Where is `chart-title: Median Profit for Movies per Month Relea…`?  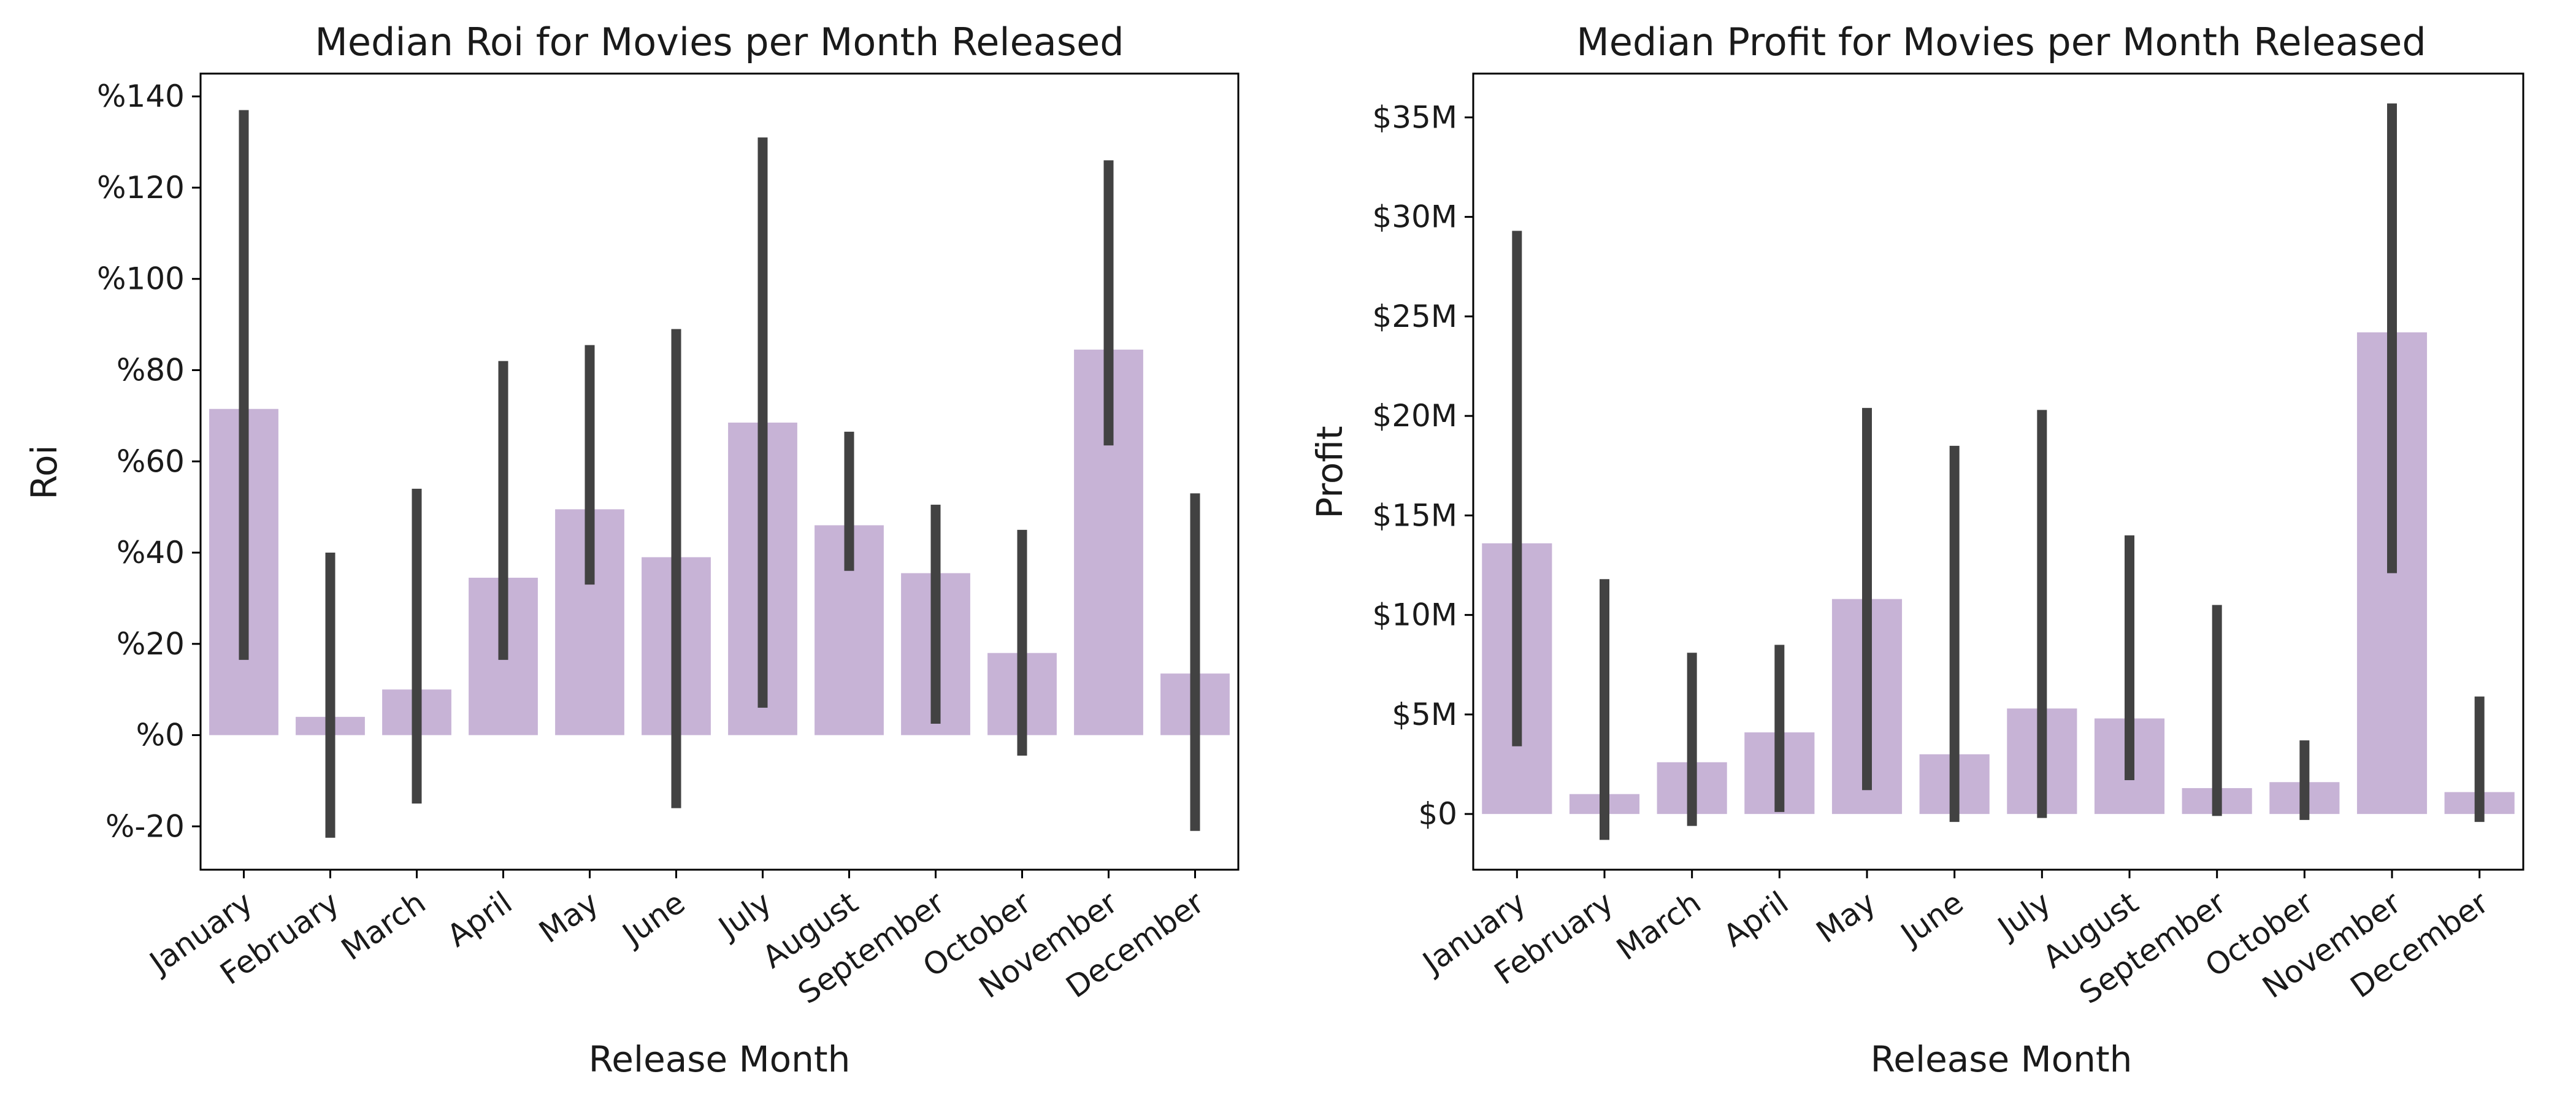 chart-title: Median Profit for Movies per Month Relea… is located at coordinates (2001, 42).